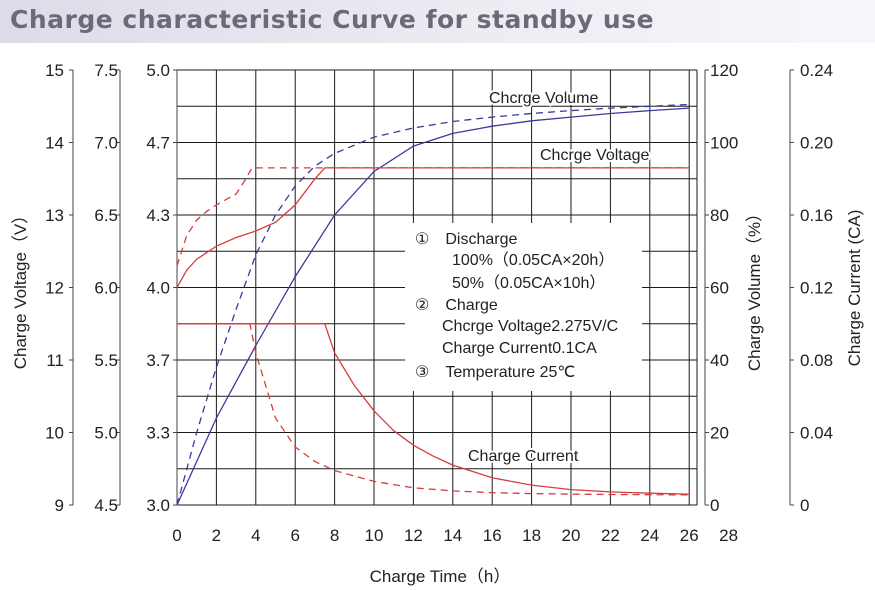 This screenshot has height=590, width=875. Describe the element at coordinates (54, 143) in the screenshot. I see `left-tick-label: 14` at that location.